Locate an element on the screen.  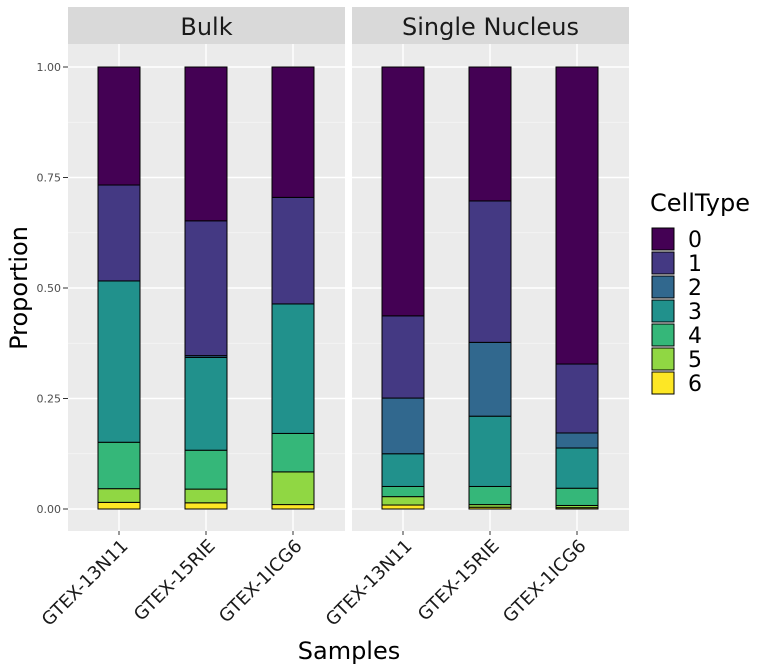
y-axis: 0.00 0.25 0.50 0.75 1.00 is located at coordinates (52, 288).